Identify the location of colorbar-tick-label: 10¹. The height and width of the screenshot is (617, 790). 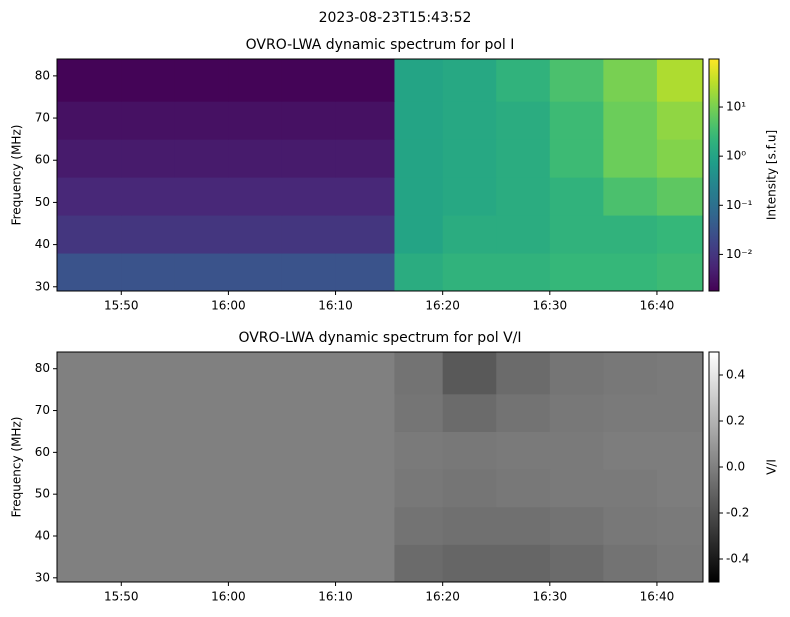
(736, 107).